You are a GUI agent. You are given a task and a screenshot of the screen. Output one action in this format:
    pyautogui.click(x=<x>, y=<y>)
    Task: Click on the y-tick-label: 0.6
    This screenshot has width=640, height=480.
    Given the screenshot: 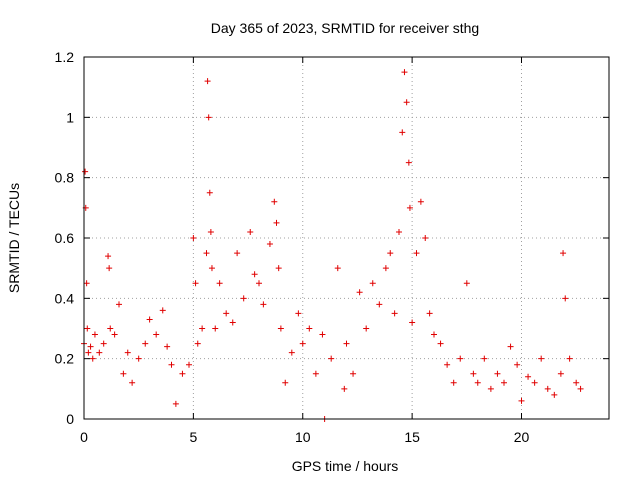 What is the action you would take?
    pyautogui.click(x=65, y=238)
    